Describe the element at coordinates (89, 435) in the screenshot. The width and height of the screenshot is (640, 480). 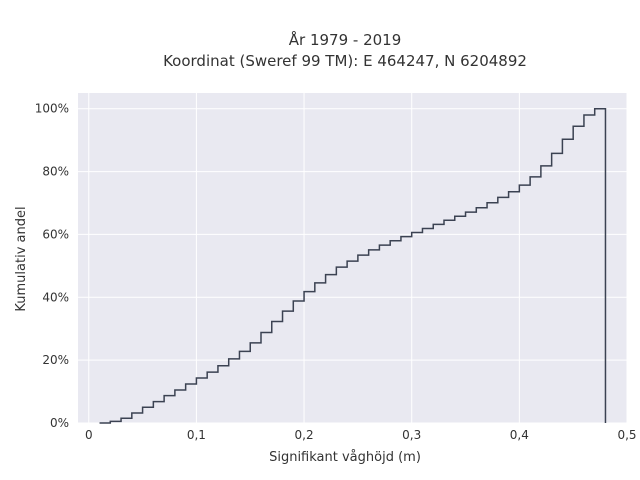
I see `x-tick-label: 0` at that location.